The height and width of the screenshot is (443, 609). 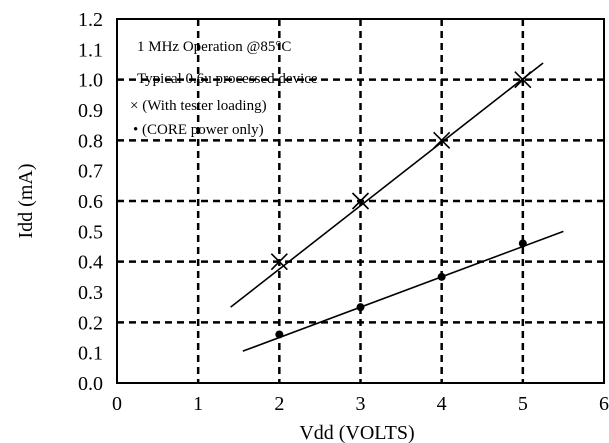 I want to click on y-axis-title: Idd (mA), so click(x=26, y=201).